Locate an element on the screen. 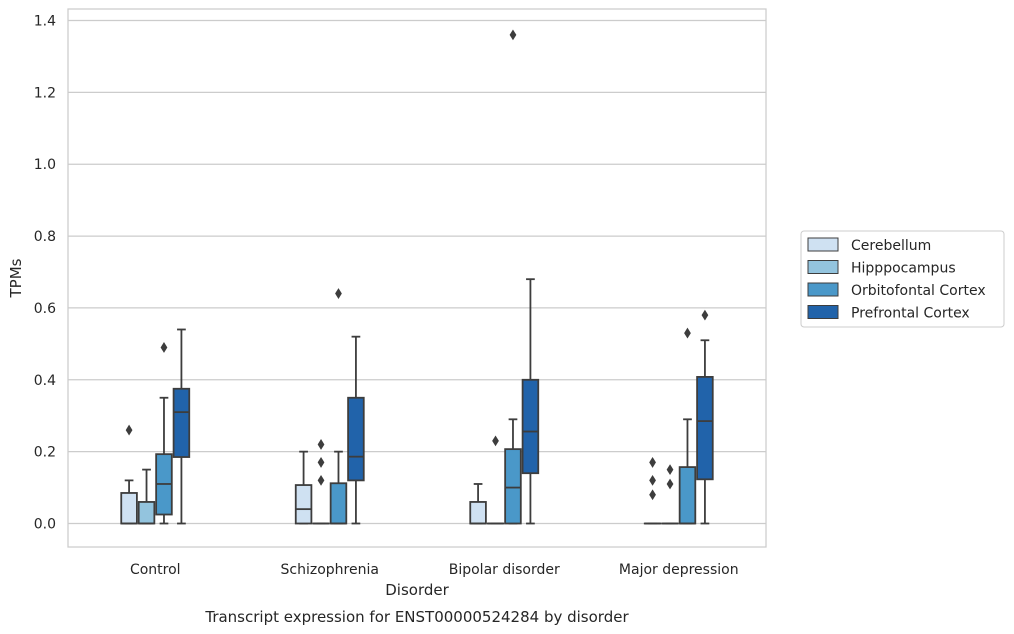 The height and width of the screenshot is (634, 1014). x-tick-label: Bipolar disorder is located at coordinates (504, 570).